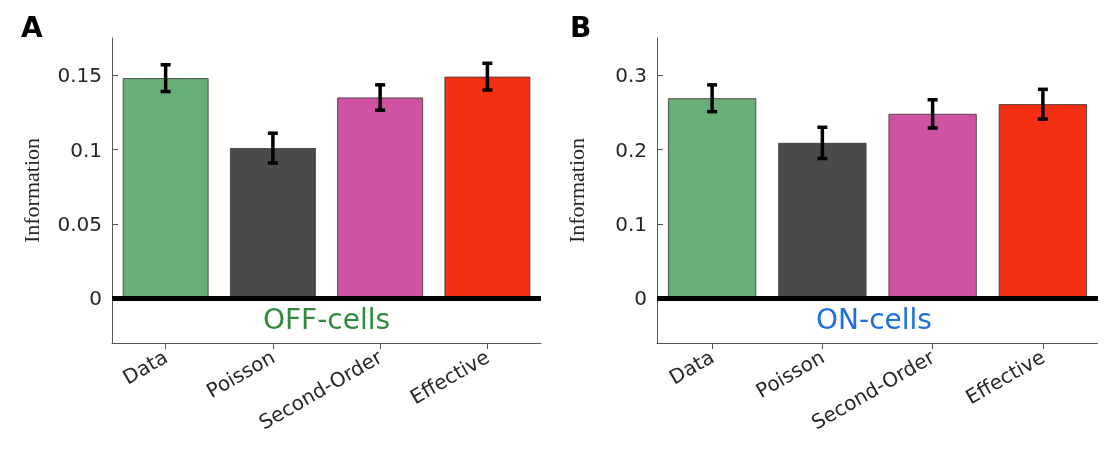 Image resolution: width=1106 pixels, height=459 pixels. What do you see at coordinates (631, 75) in the screenshot?
I see `y-tick-label: 0.3` at bounding box center [631, 75].